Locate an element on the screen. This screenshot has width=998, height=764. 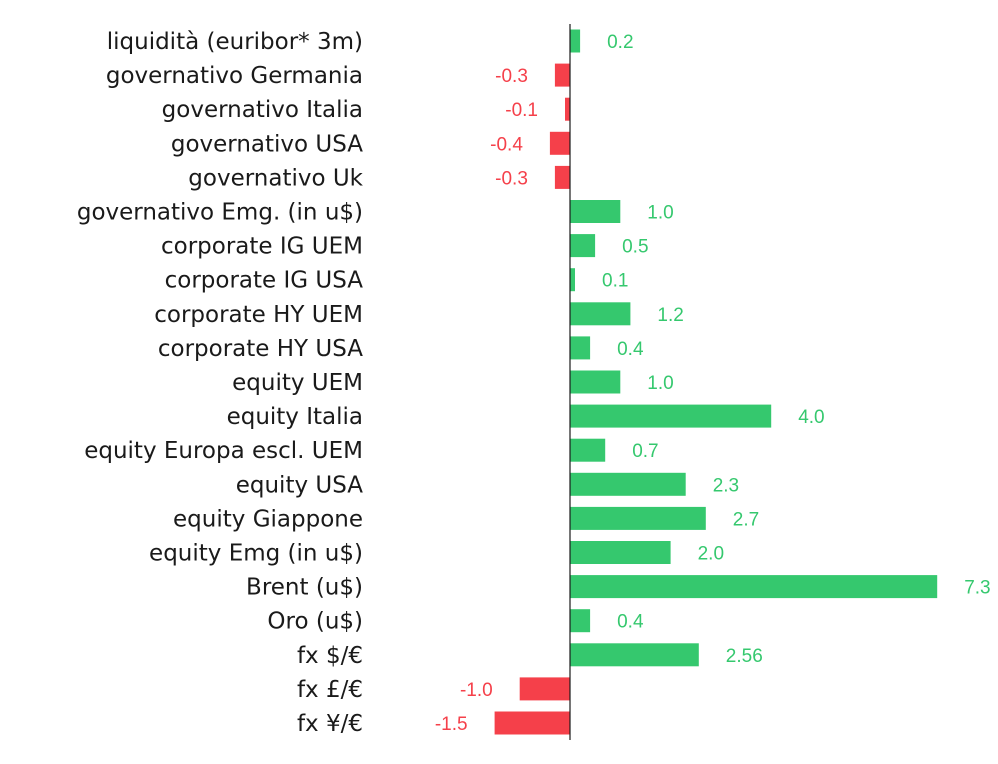
value-label: 2.7 is located at coordinates (746, 519).